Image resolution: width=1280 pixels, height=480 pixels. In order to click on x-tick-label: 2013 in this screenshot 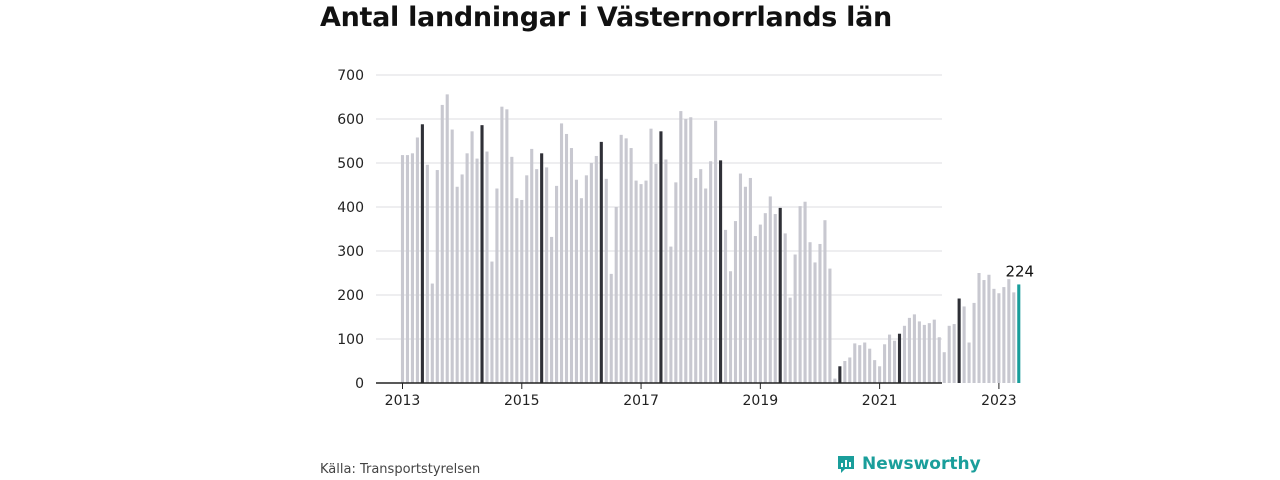, I will do `click(403, 401)`.